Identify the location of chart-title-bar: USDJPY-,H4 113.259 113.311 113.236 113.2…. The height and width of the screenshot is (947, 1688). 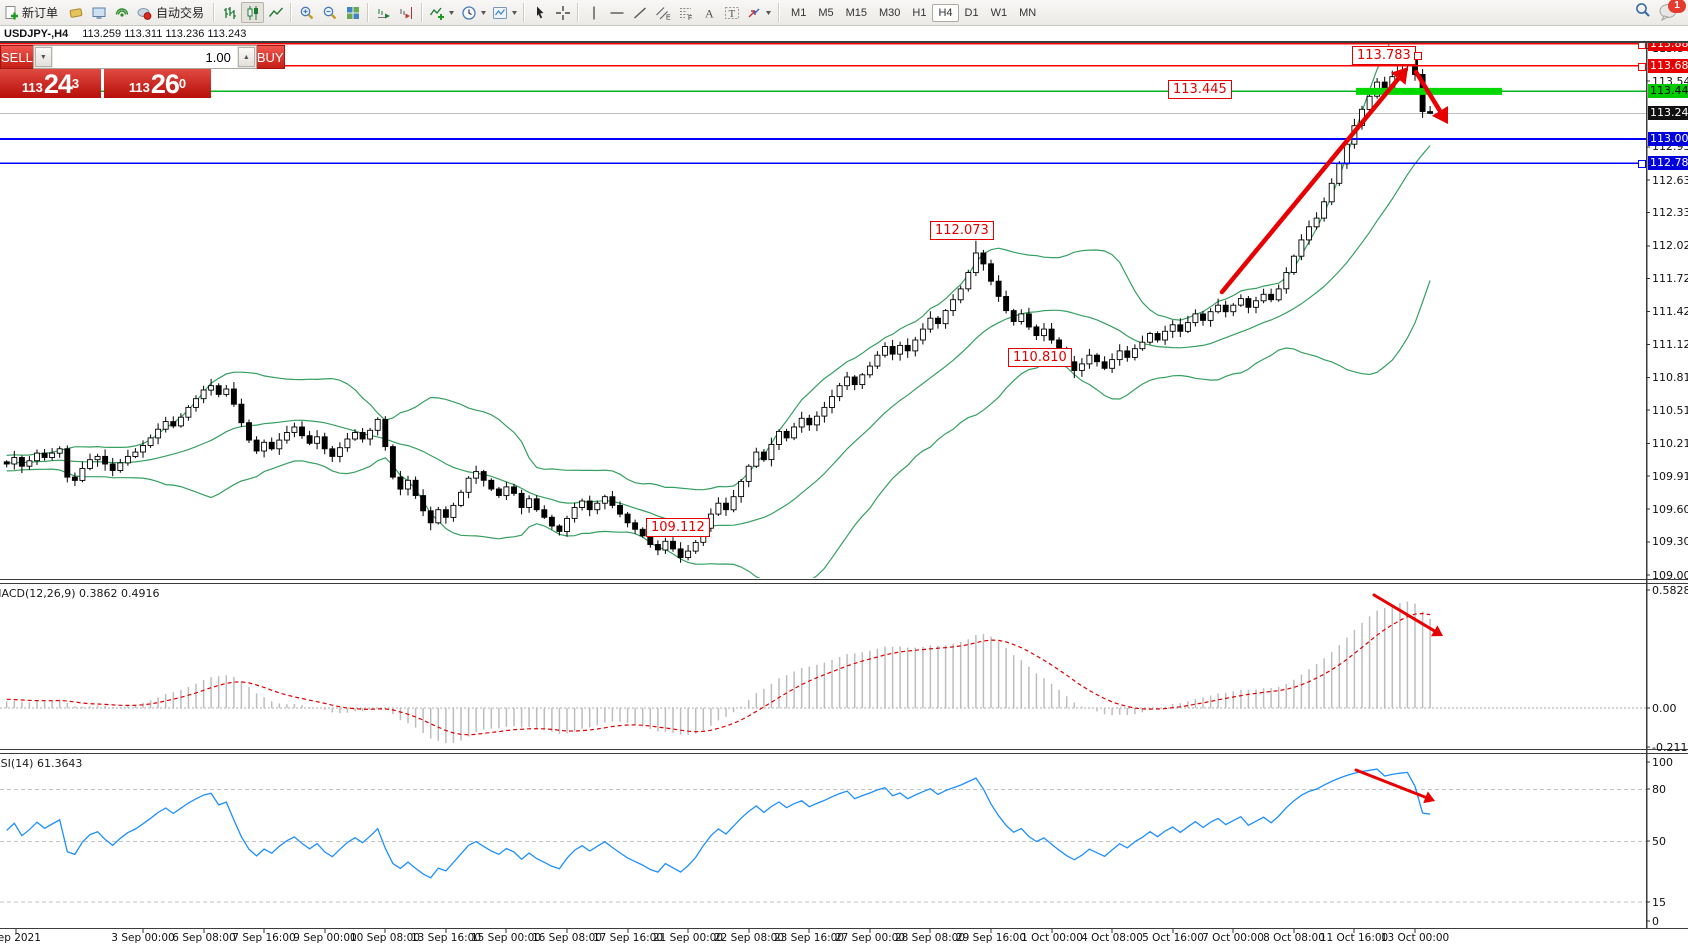
(844, 33).